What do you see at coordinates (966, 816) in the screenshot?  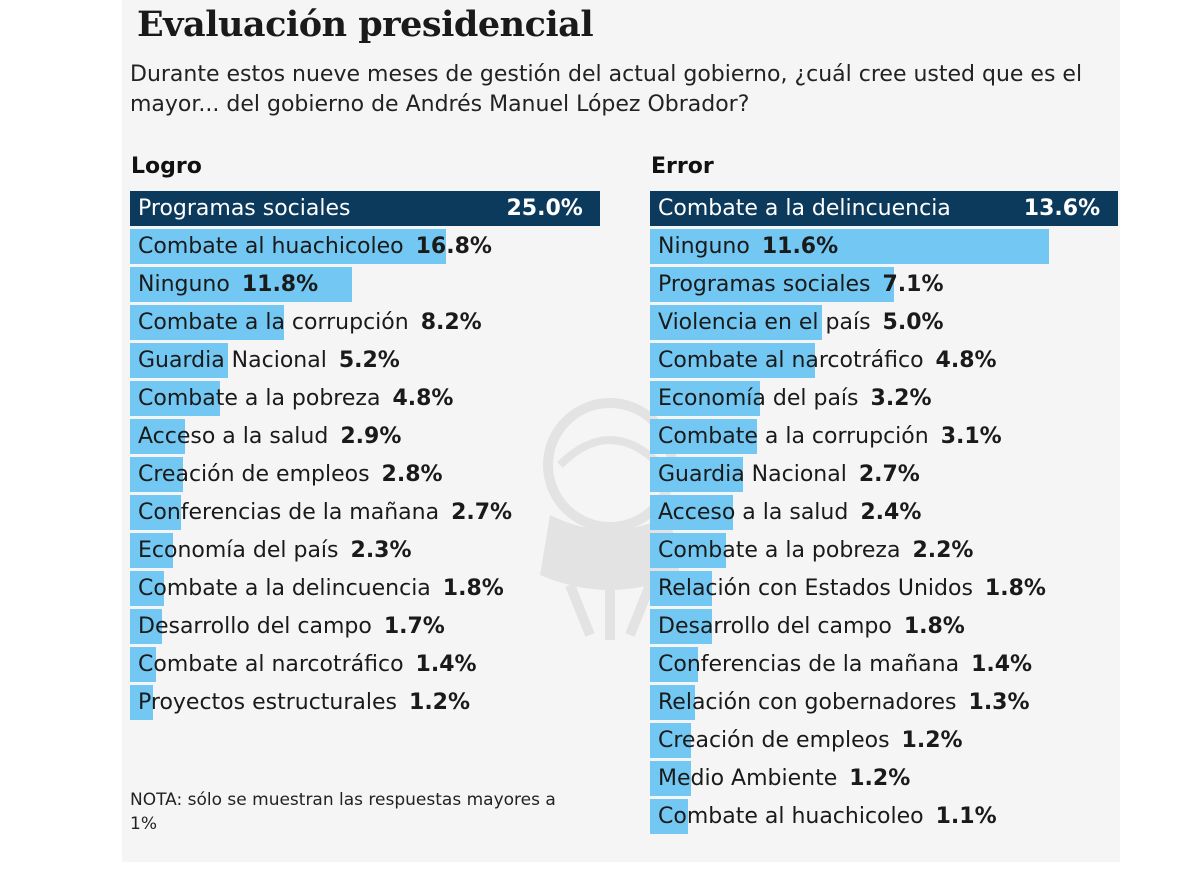 I see `error-value-label: 1.1%` at bounding box center [966, 816].